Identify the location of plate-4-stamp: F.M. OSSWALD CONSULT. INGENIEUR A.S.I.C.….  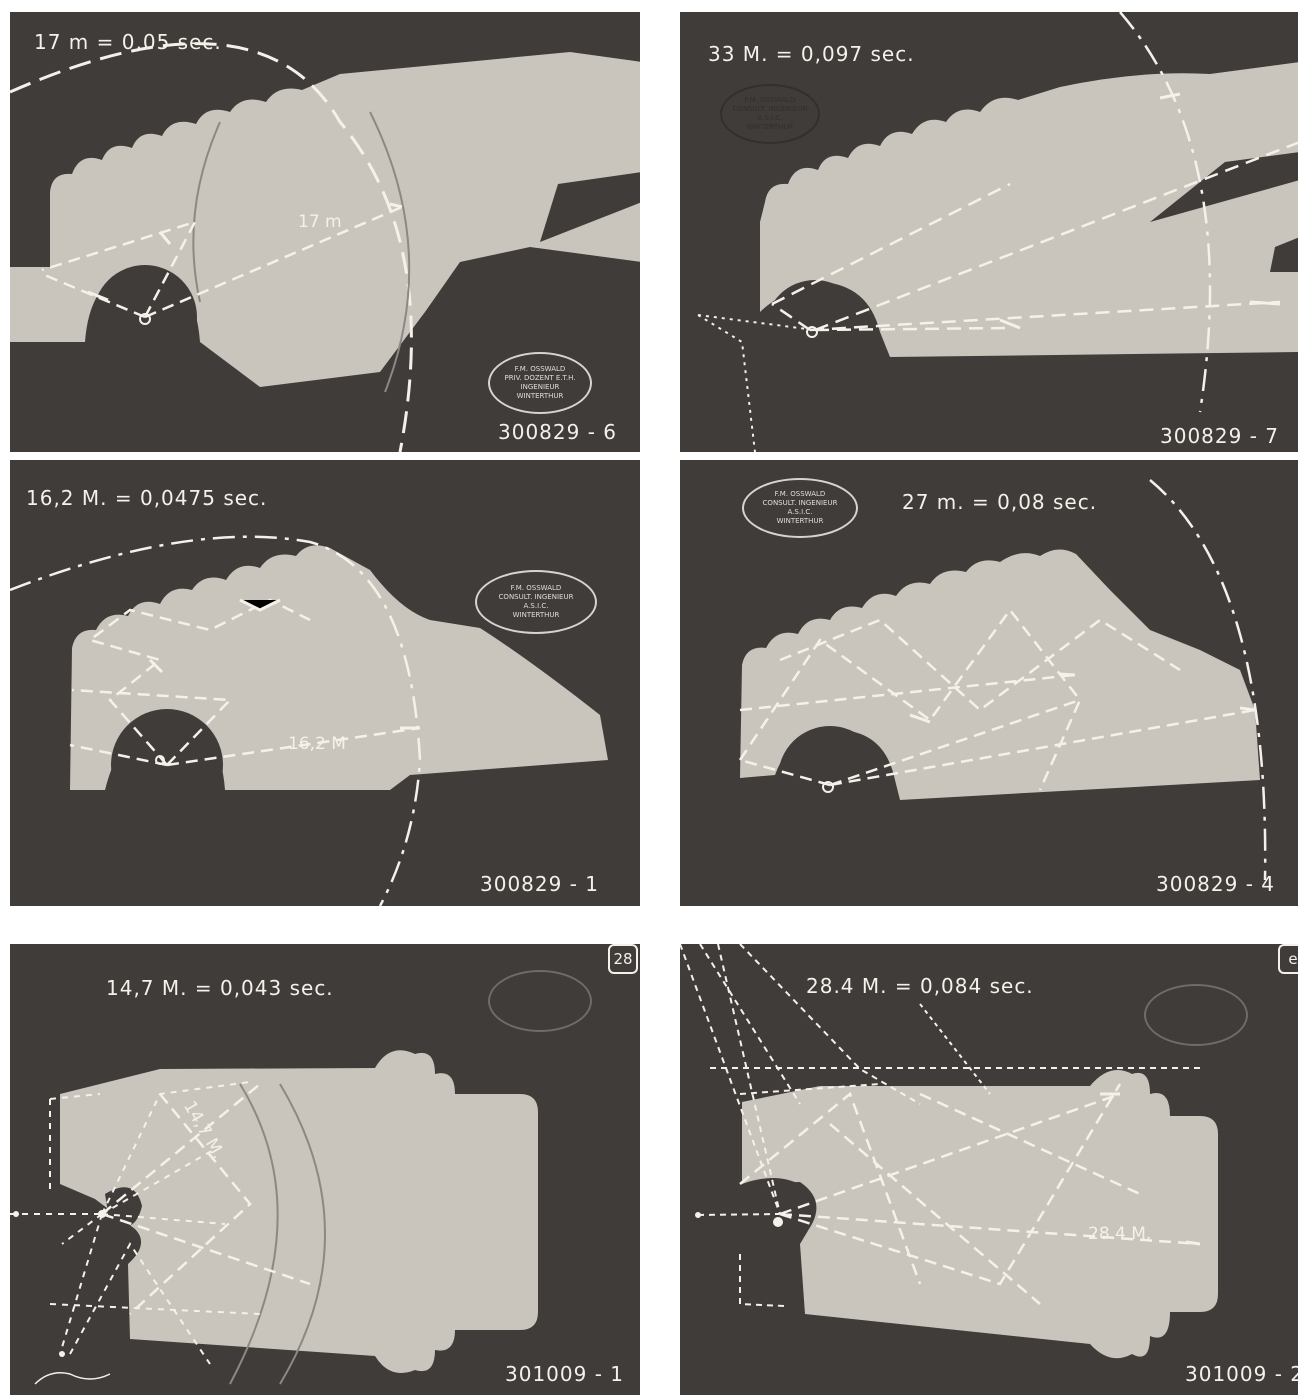
(800, 508).